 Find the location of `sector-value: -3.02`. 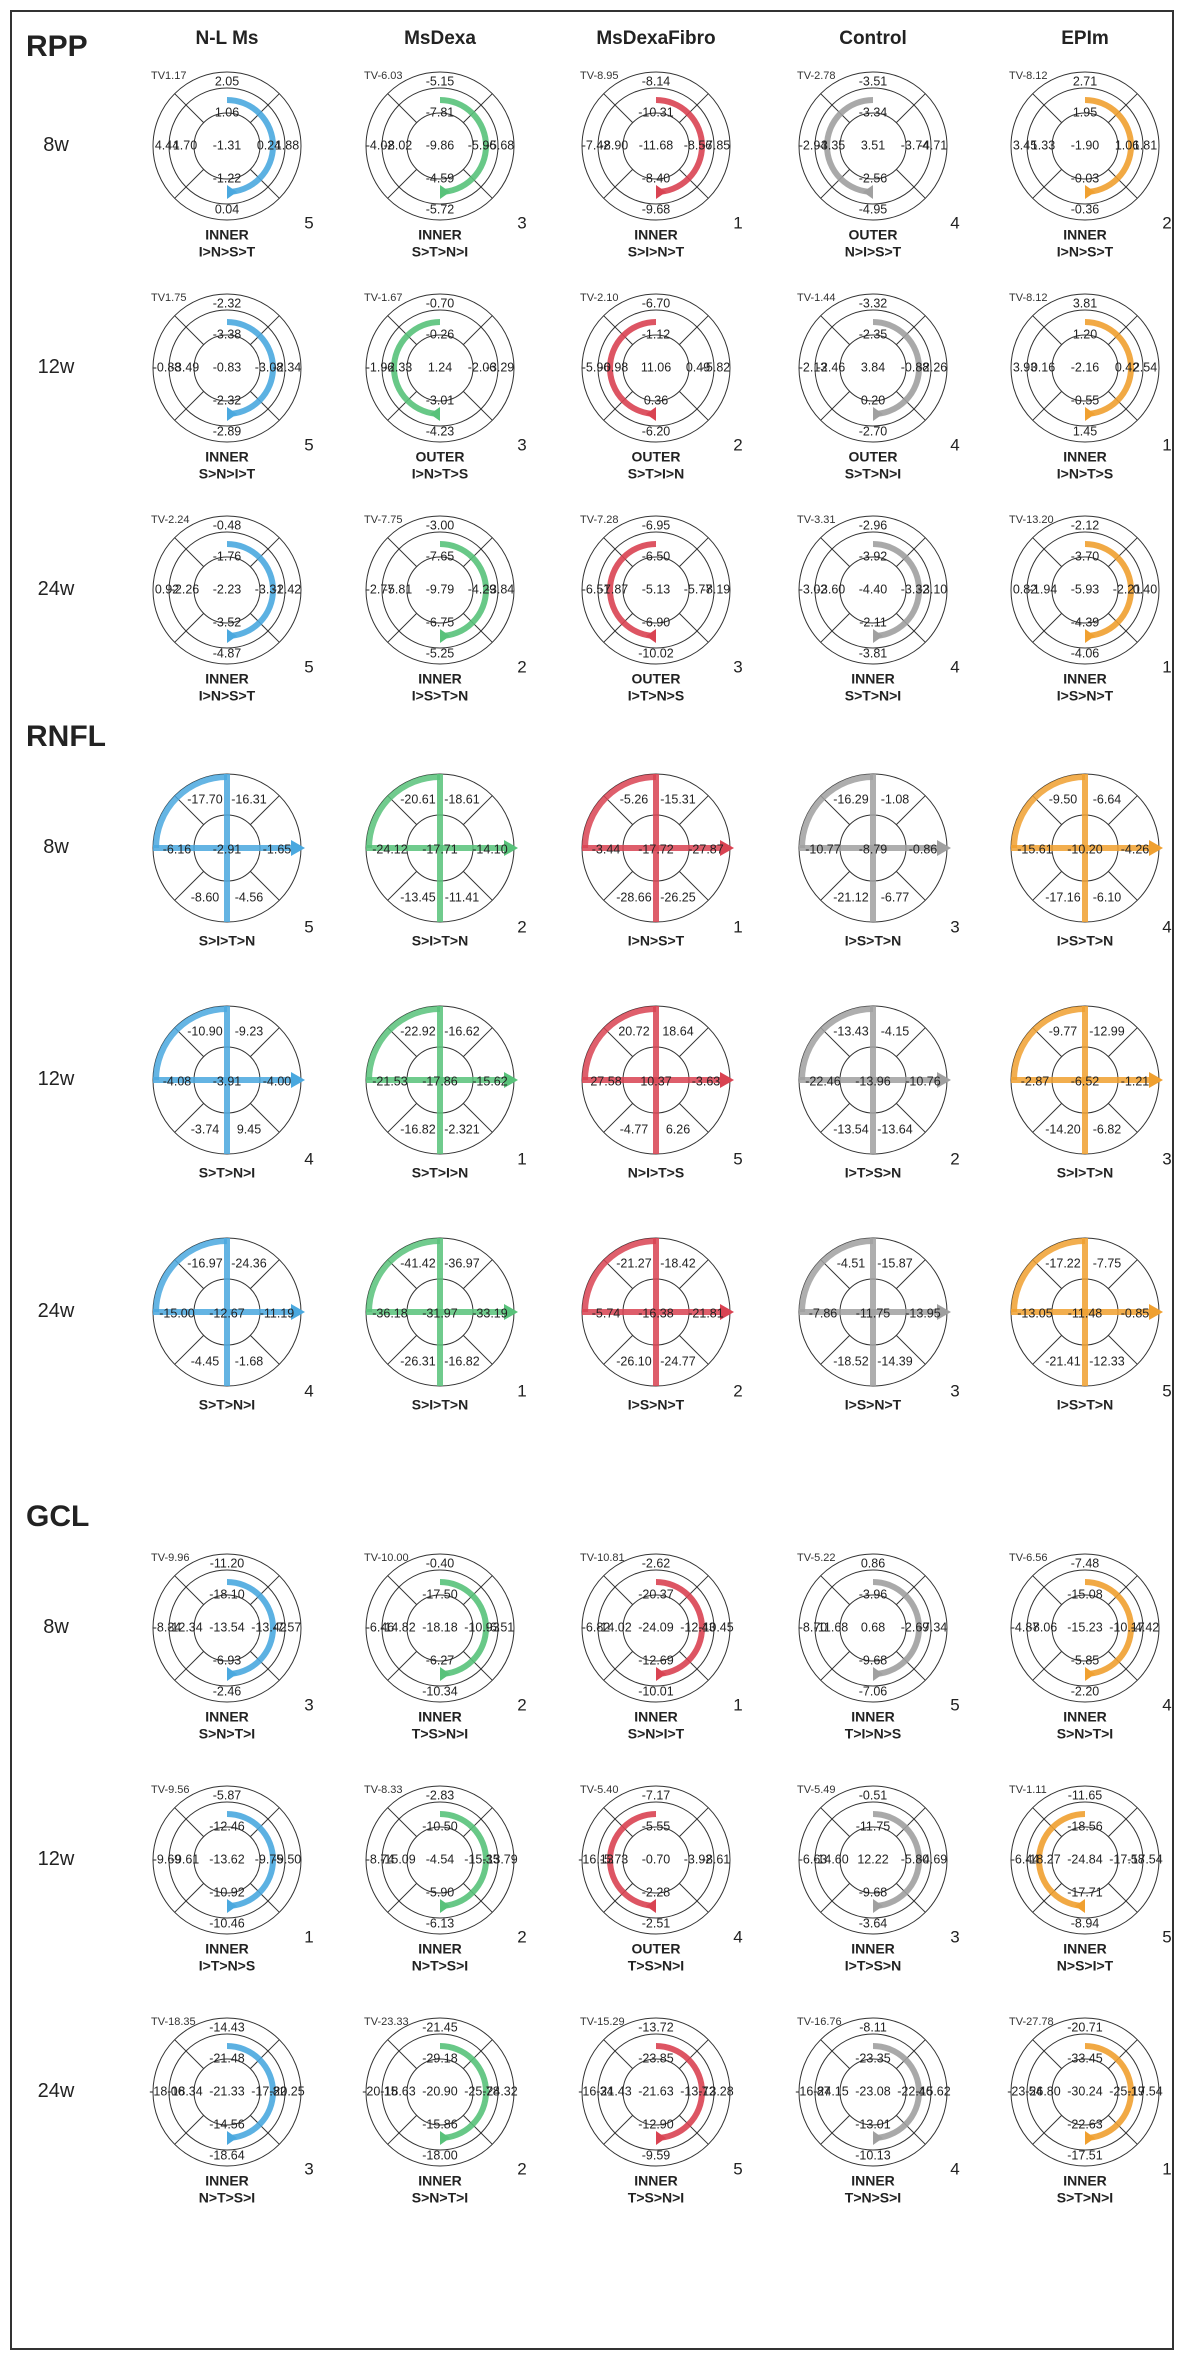

sector-value: -3.02 is located at coordinates (813, 589).